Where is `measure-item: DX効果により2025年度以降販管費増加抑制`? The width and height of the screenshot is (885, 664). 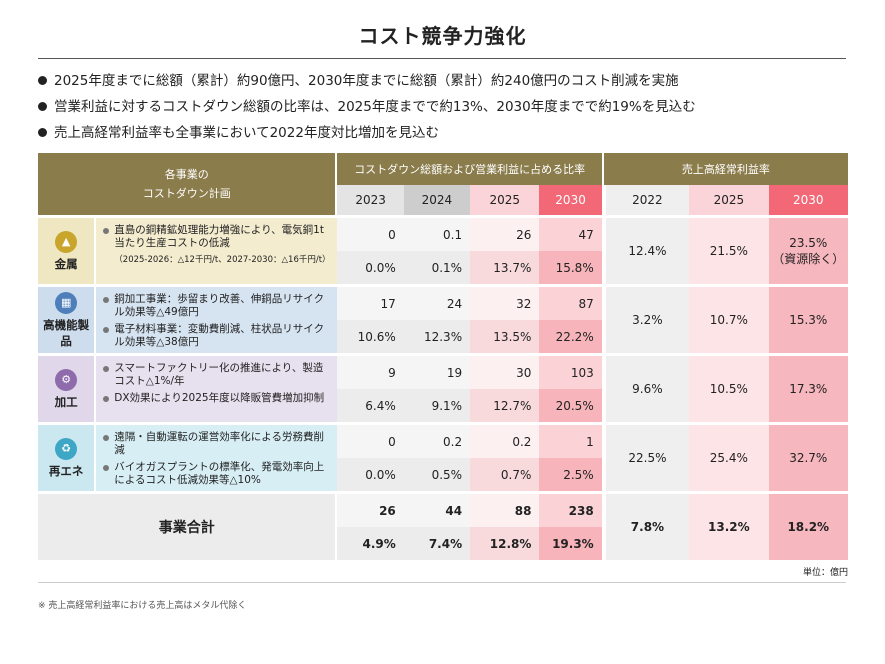 measure-item: DX効果により2025年度以降販管費増加抑制 is located at coordinates (216, 398).